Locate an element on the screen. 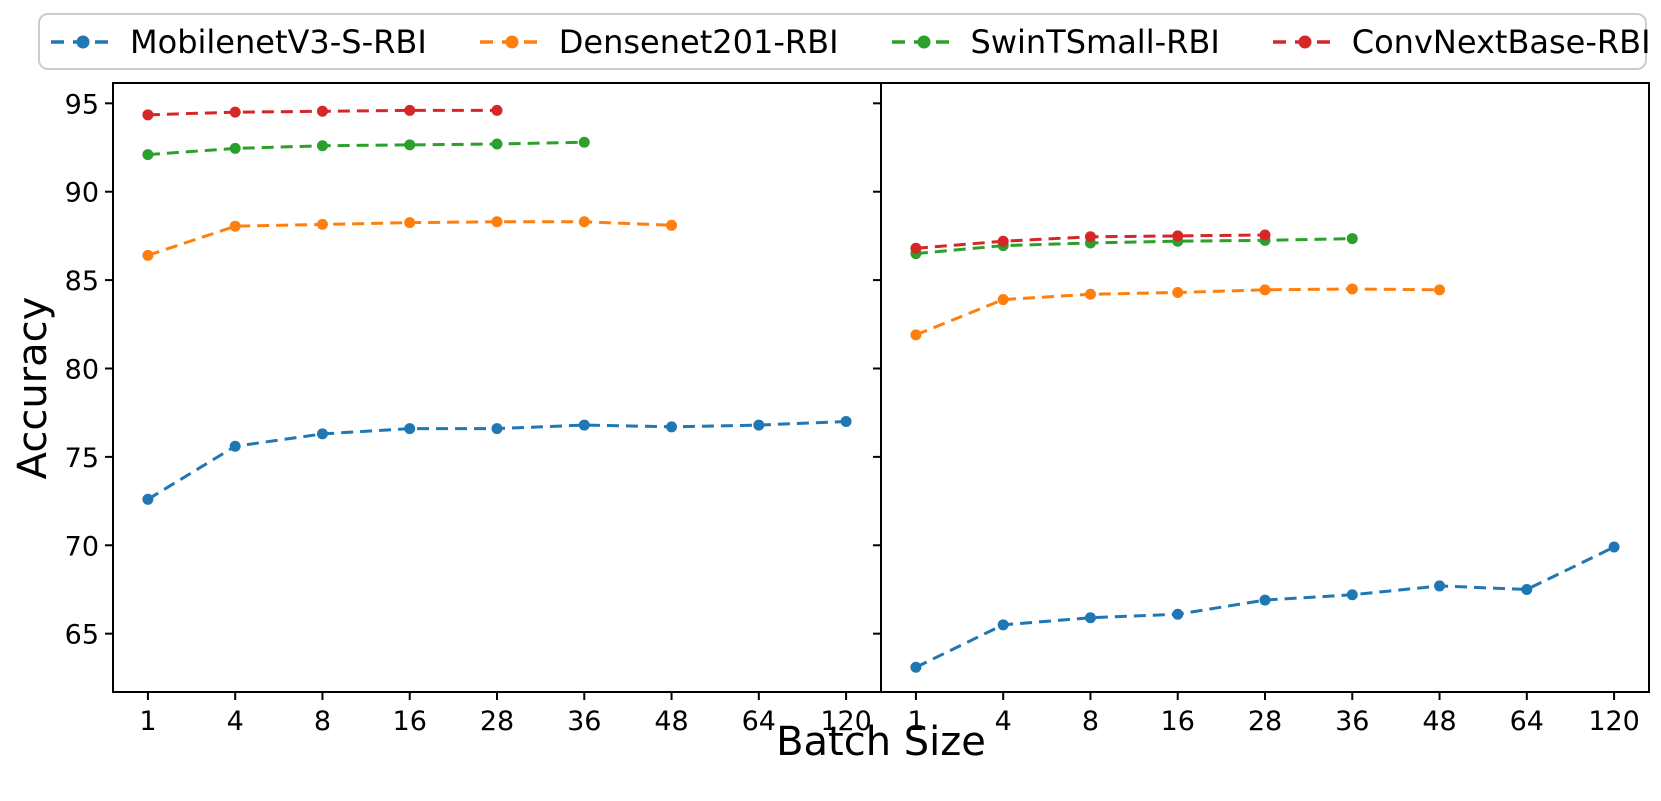  legend-label: MobilenetV3-S-RBI is located at coordinates (278, 41).